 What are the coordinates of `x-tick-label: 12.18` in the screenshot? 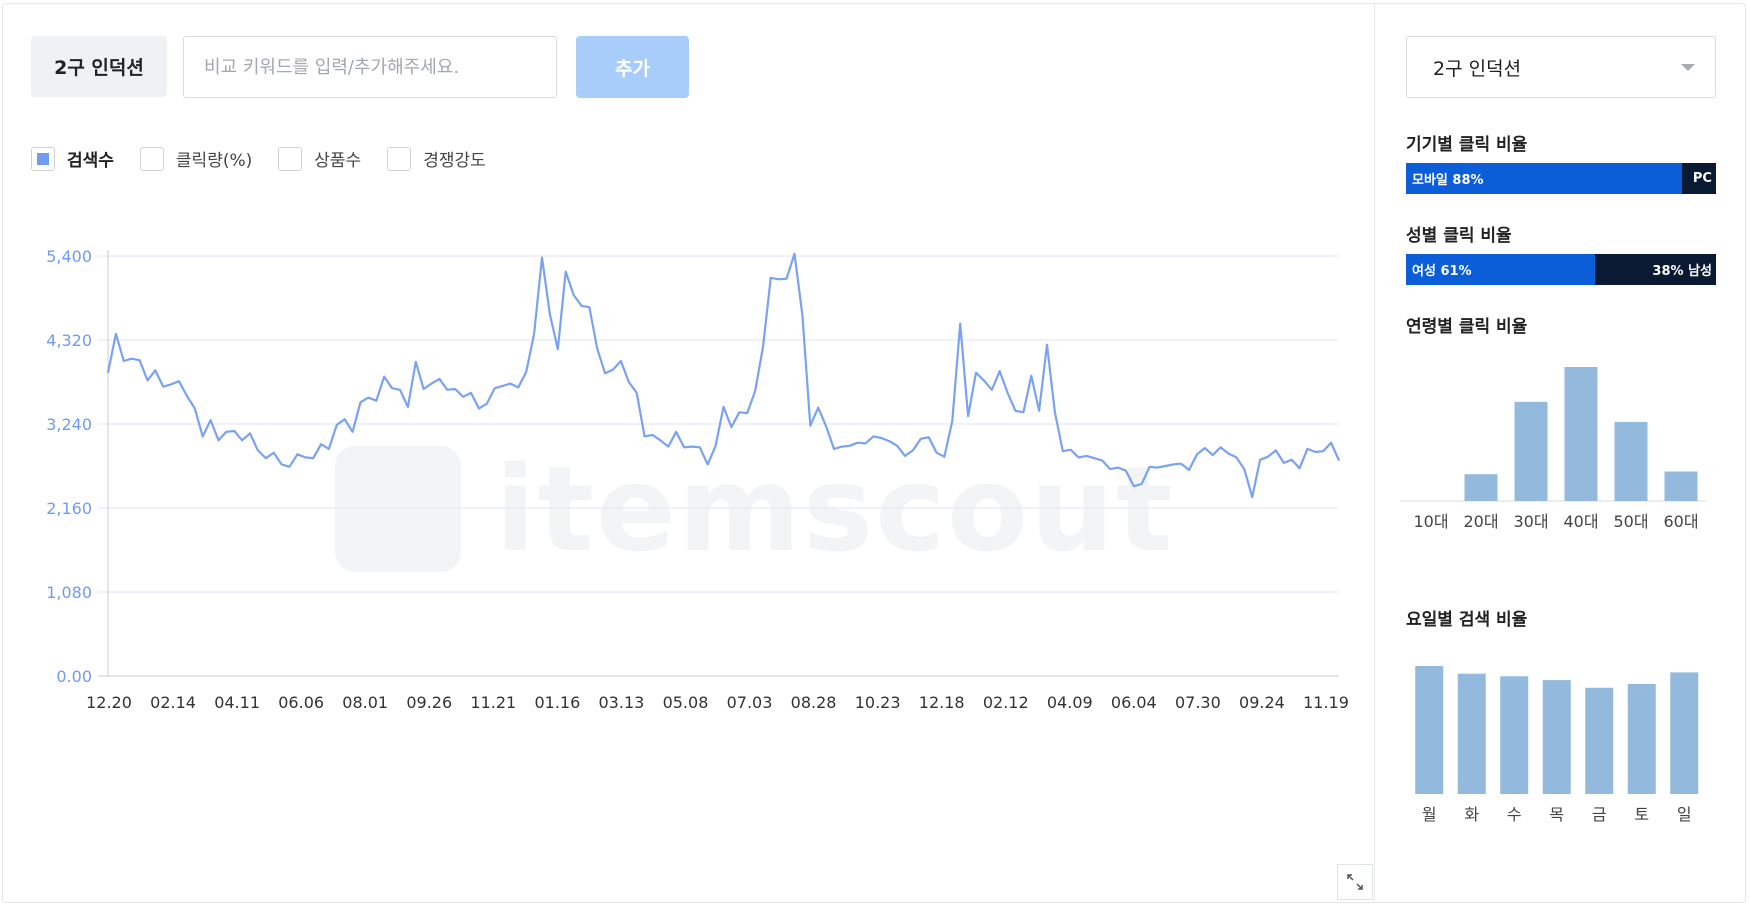 It's located at (942, 702).